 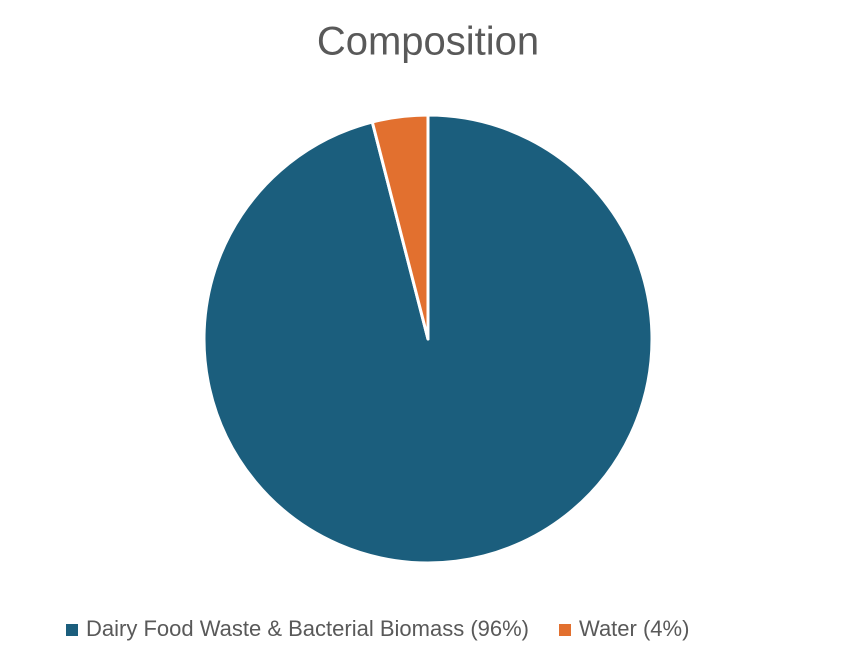 I want to click on pie-slice, so click(x=400, y=227).